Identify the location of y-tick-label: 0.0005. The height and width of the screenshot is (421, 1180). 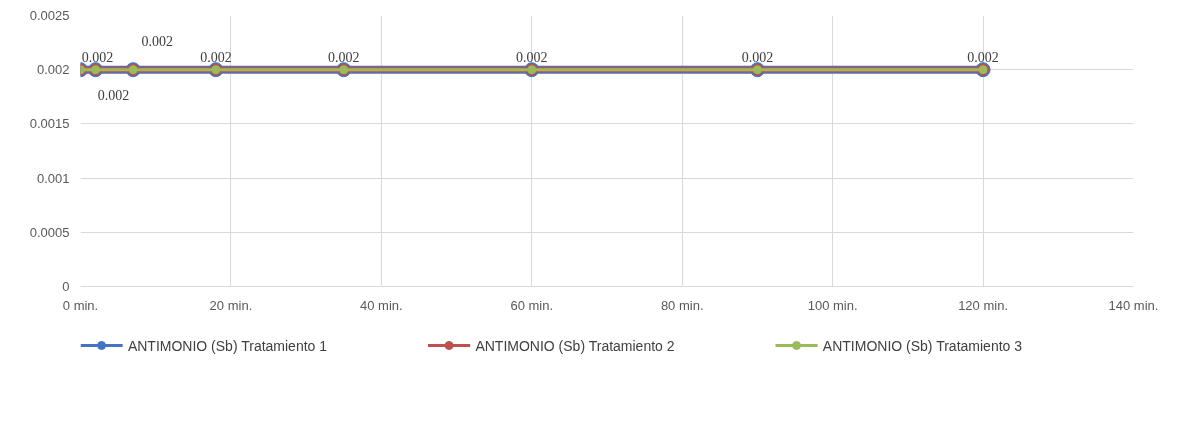
(49, 232).